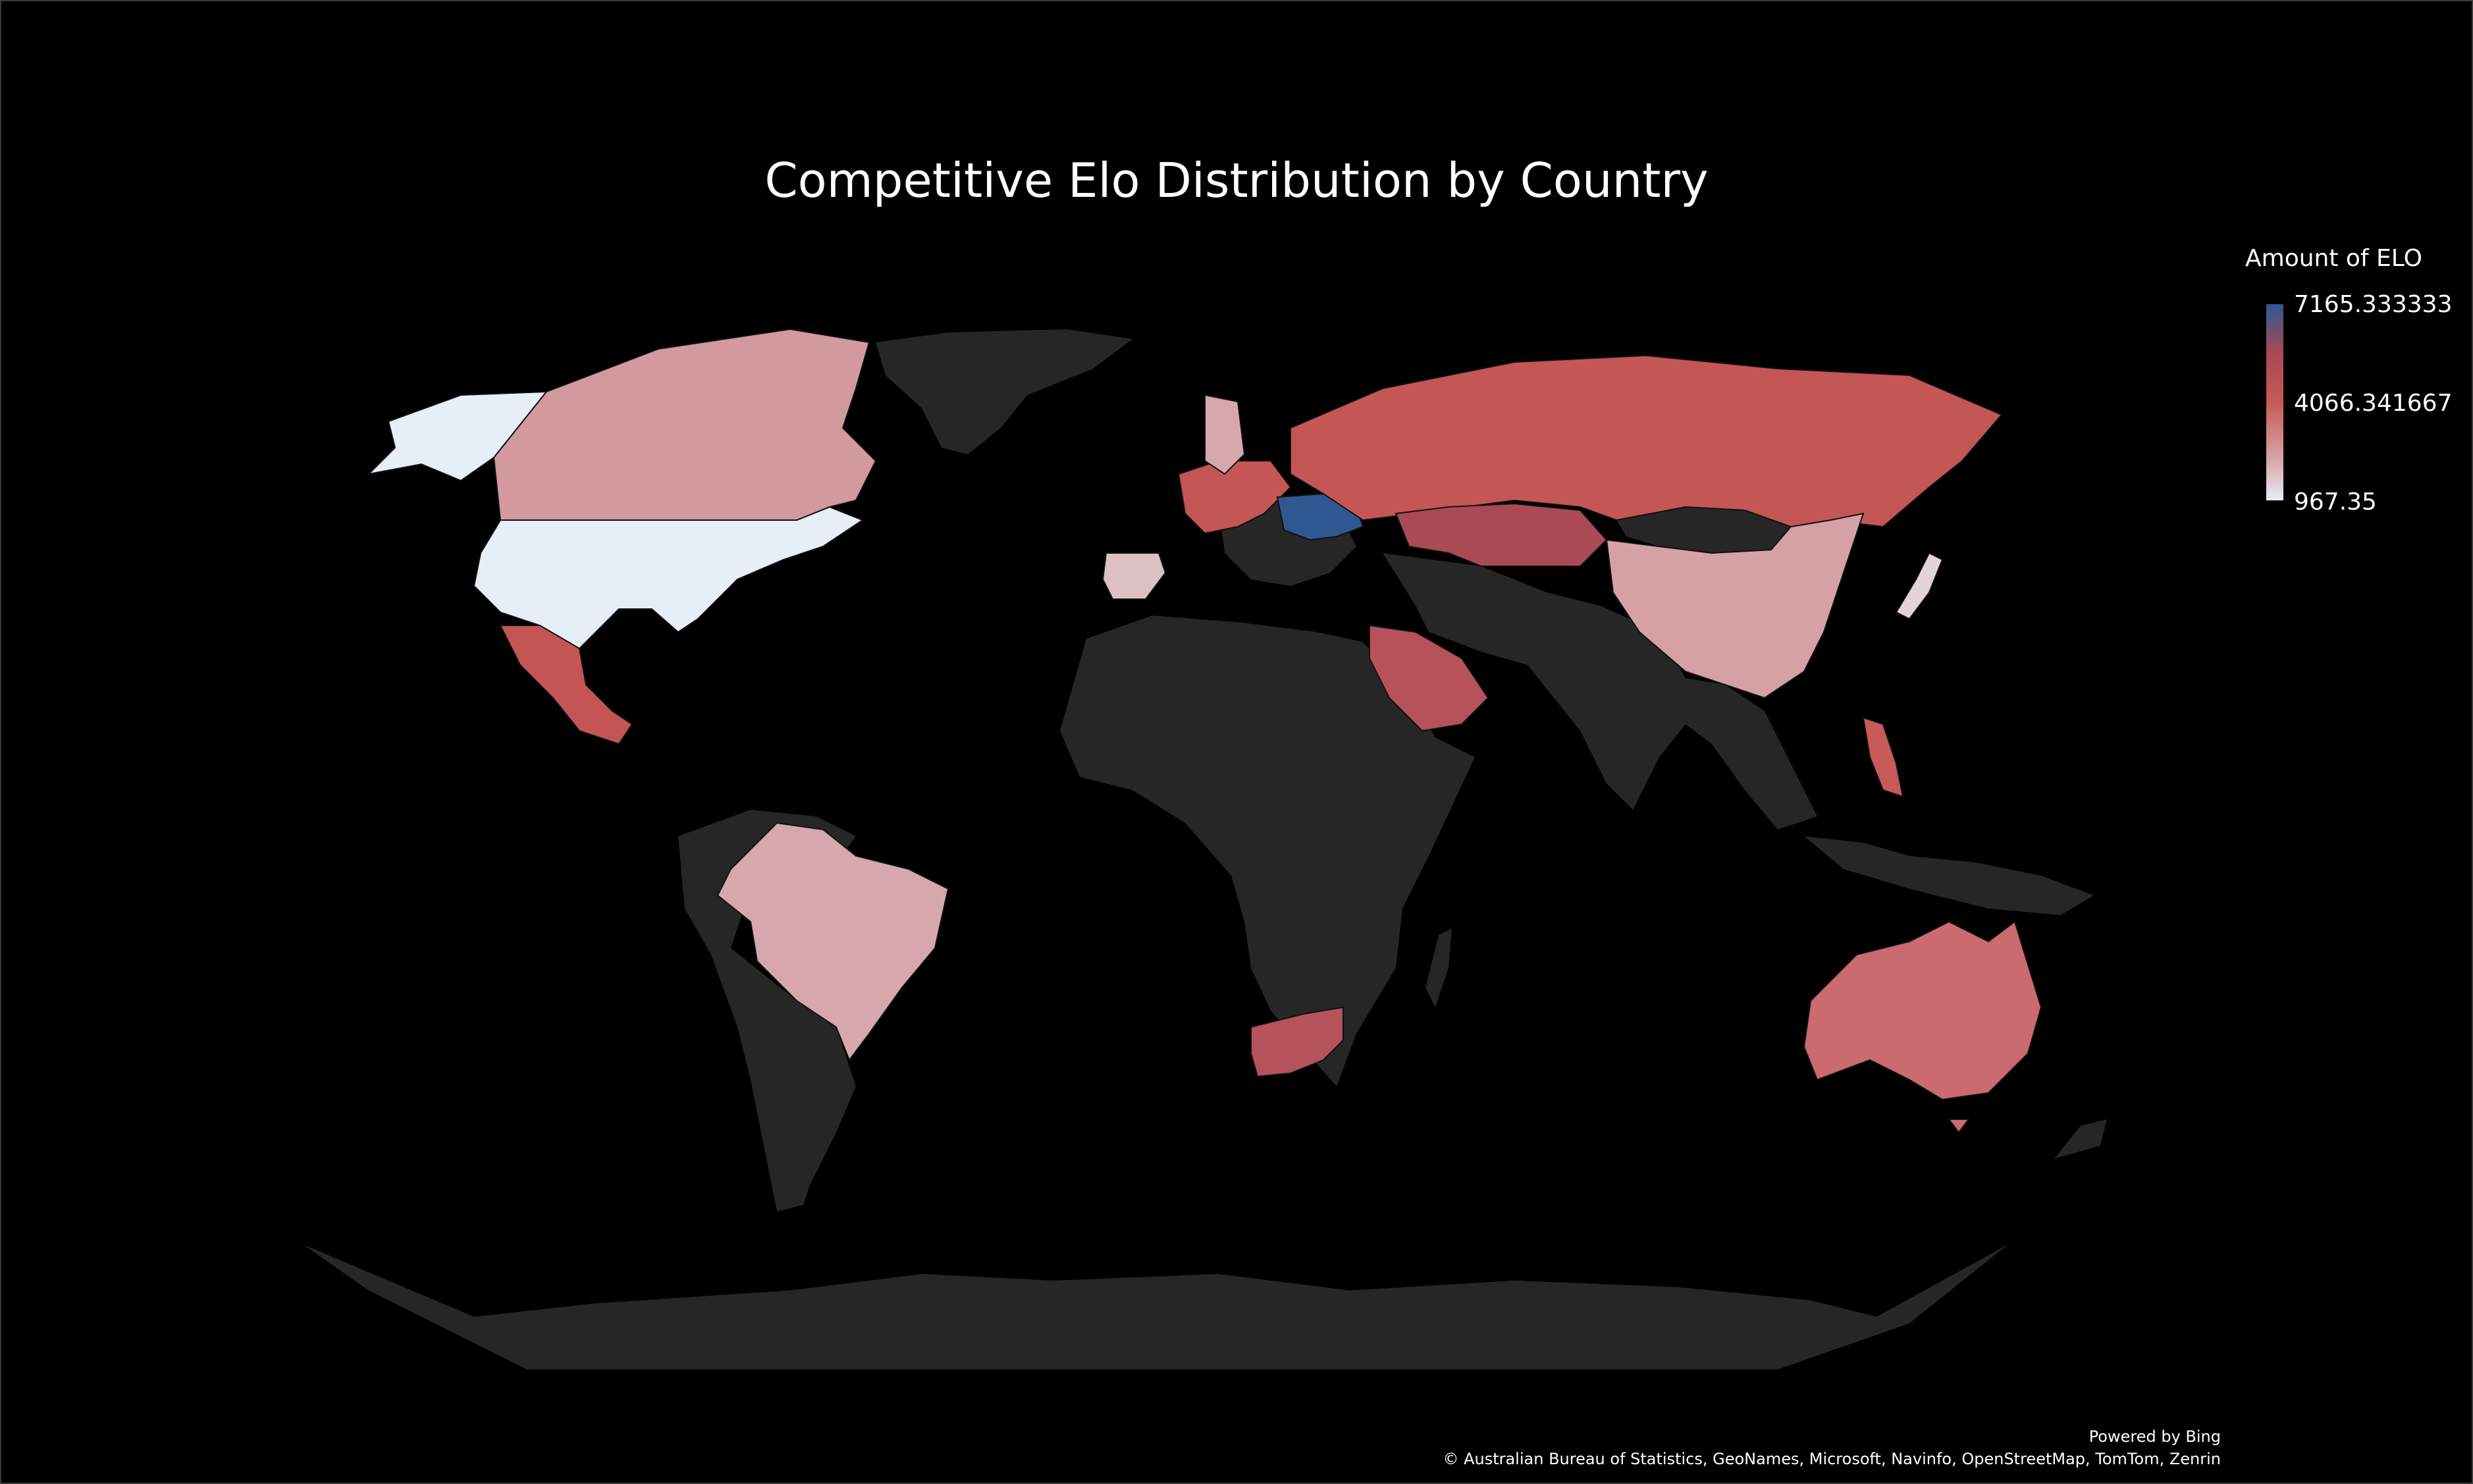  Describe the element at coordinates (1438, 967) in the screenshot. I see `madagascar` at that location.